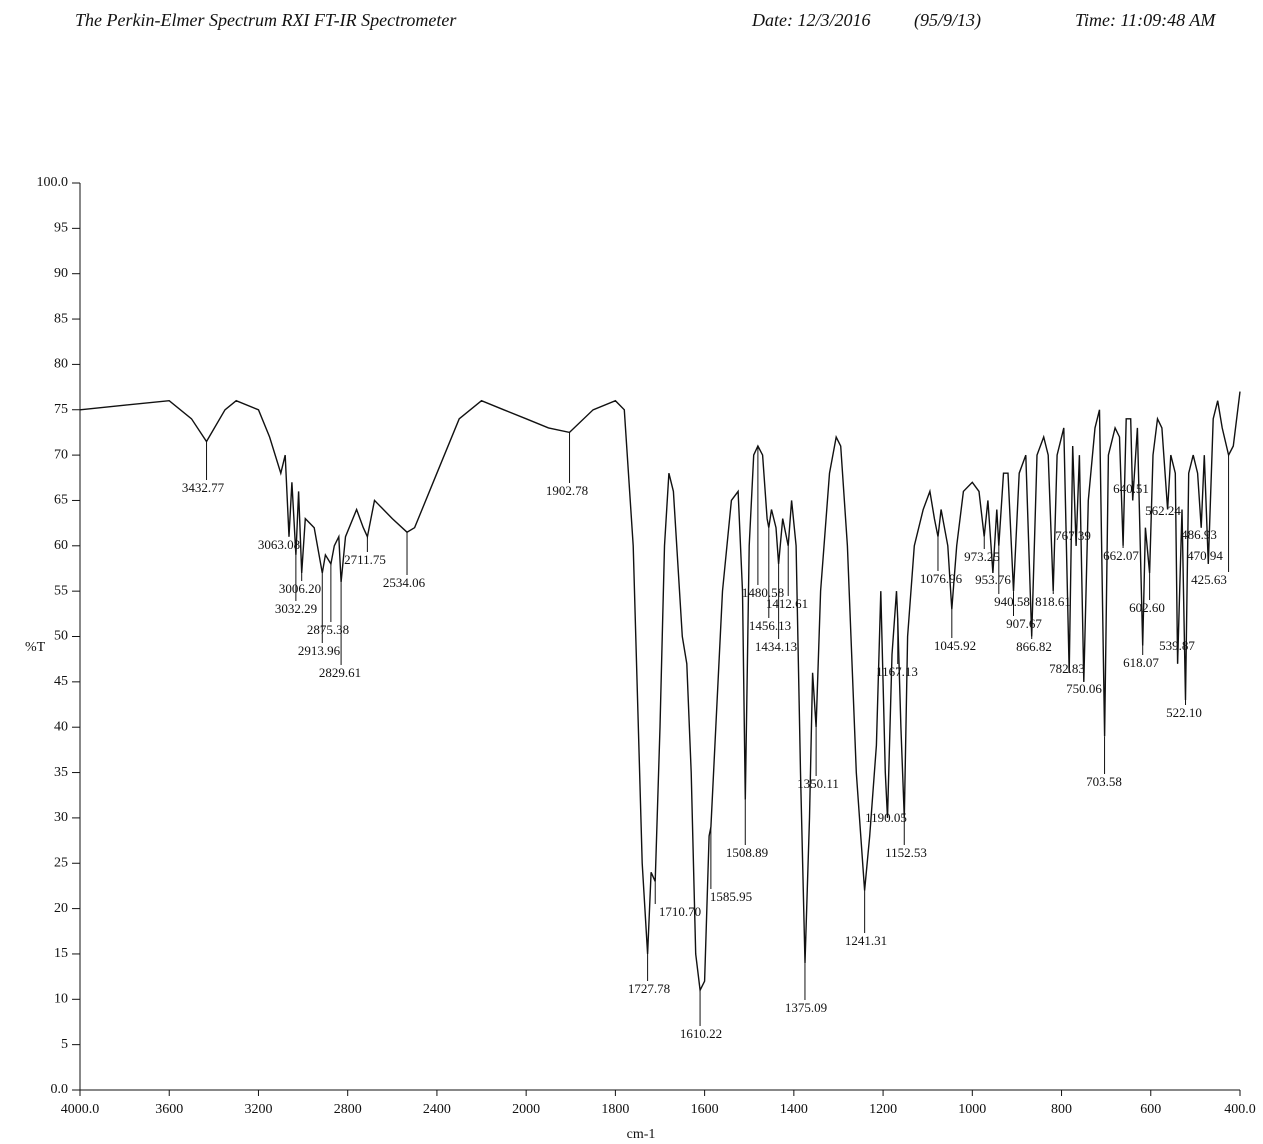 This screenshot has width=1263, height=1144. Describe the element at coordinates (886, 817) in the screenshot. I see `peak-label: 1190.05` at that location.